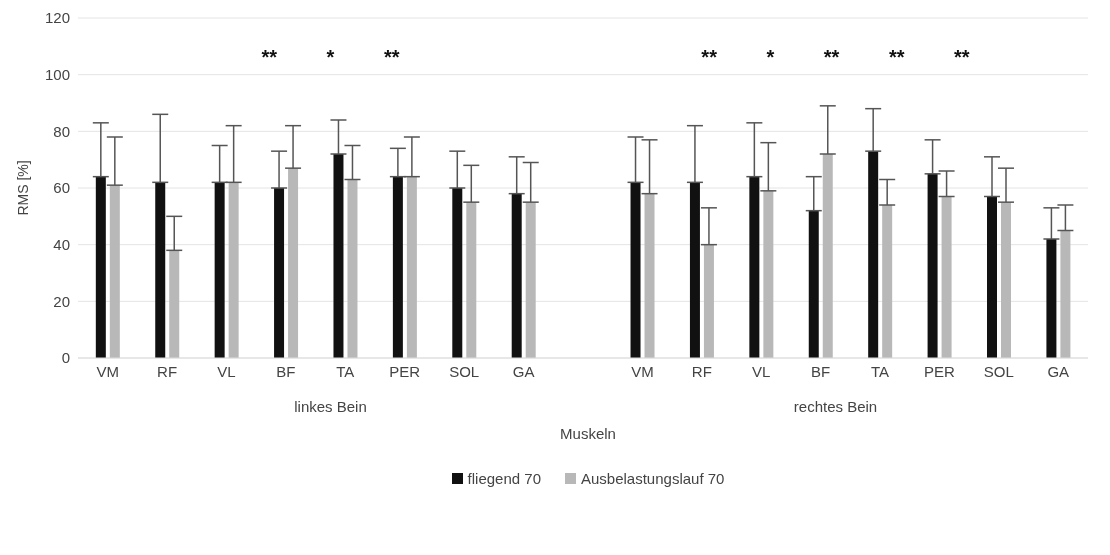  Describe the element at coordinates (65, 358) in the screenshot. I see `y-tick-label: 0` at that location.